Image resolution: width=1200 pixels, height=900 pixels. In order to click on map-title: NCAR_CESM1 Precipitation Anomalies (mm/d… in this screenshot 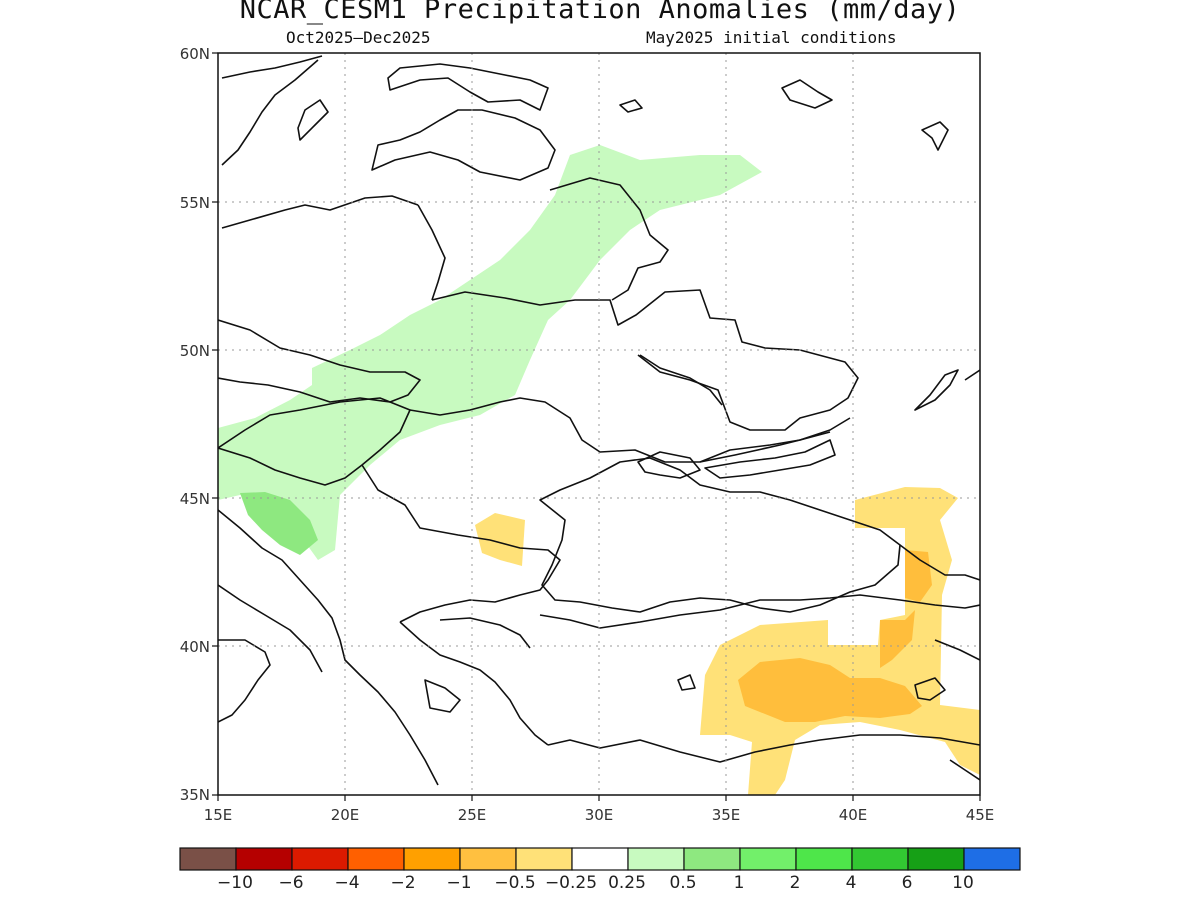, I will do `click(600, 12)`.